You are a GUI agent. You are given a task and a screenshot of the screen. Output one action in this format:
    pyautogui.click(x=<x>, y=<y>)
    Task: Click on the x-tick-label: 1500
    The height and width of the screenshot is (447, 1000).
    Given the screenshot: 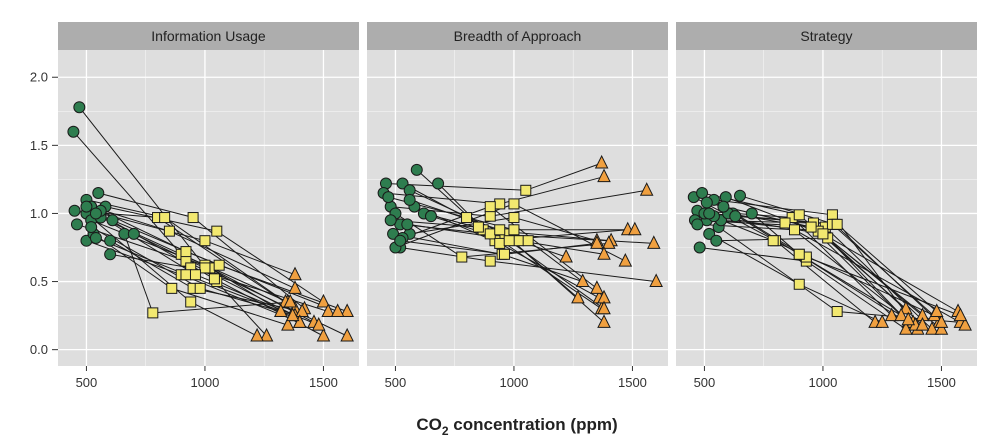 What is the action you would take?
    pyautogui.click(x=632, y=382)
    